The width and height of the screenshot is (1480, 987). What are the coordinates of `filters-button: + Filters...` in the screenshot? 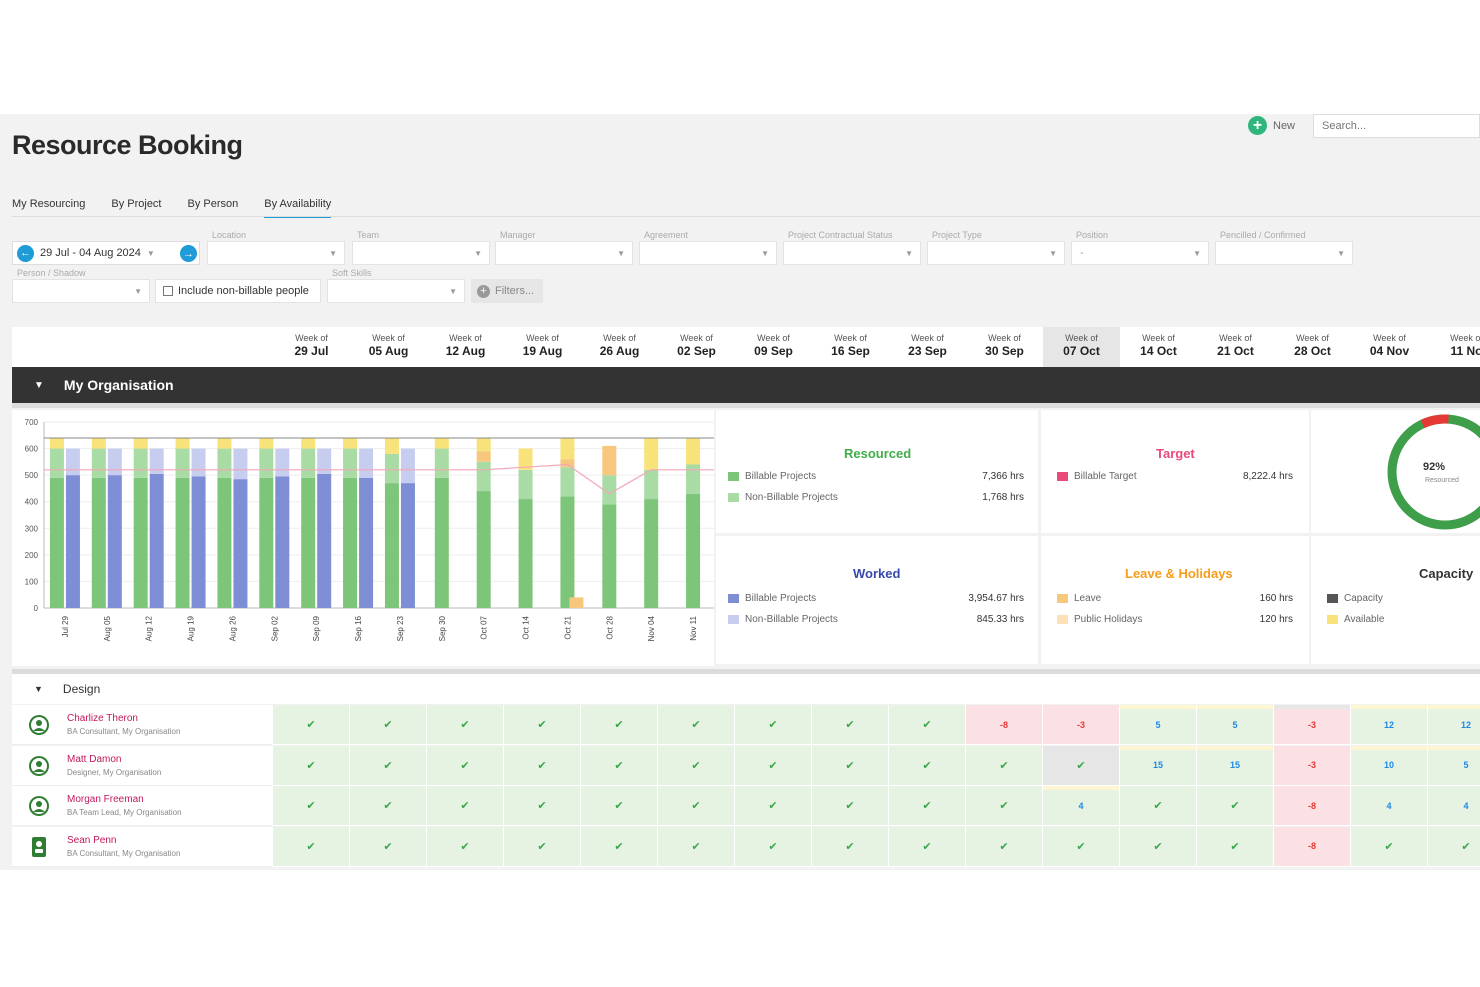 It's located at (507, 291).